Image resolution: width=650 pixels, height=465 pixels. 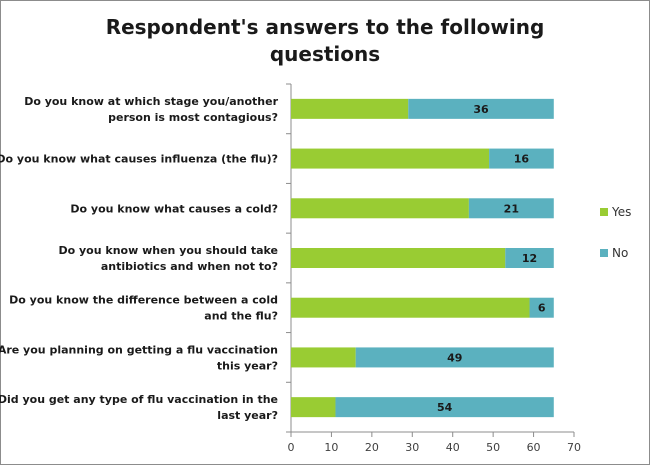 I want to click on data-label: 36, so click(x=481, y=109).